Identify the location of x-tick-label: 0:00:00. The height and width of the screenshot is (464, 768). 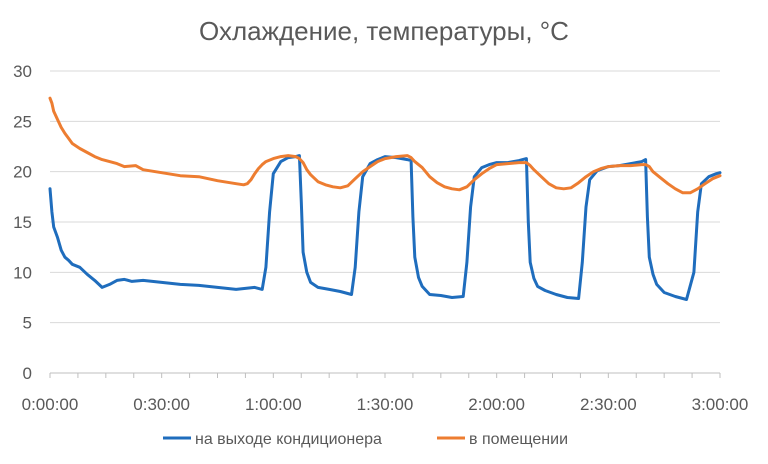
(50, 404).